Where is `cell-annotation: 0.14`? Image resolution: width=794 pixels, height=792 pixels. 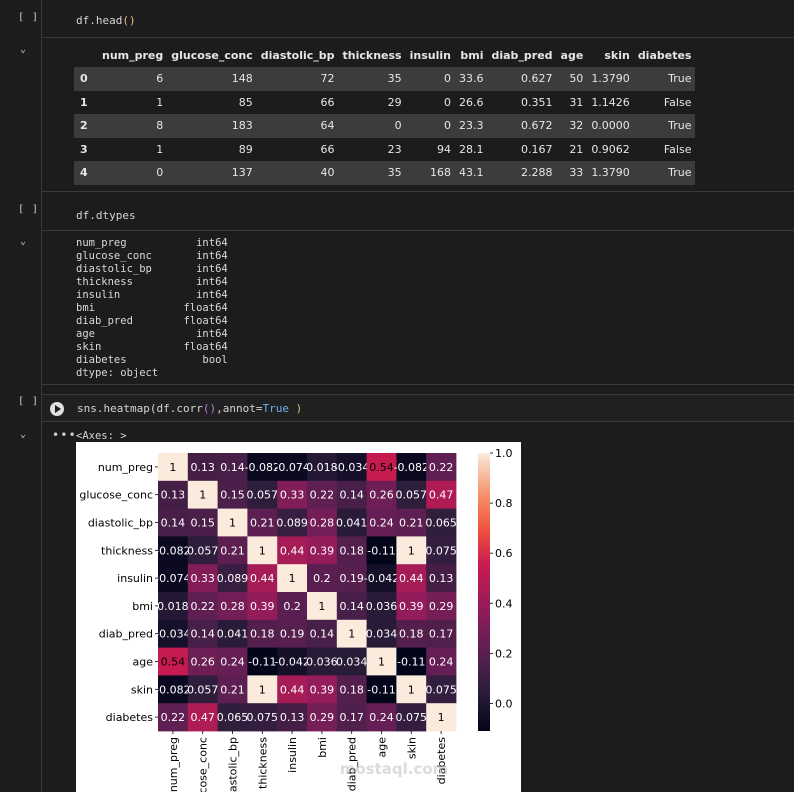 cell-annotation: 0.14 is located at coordinates (351, 606).